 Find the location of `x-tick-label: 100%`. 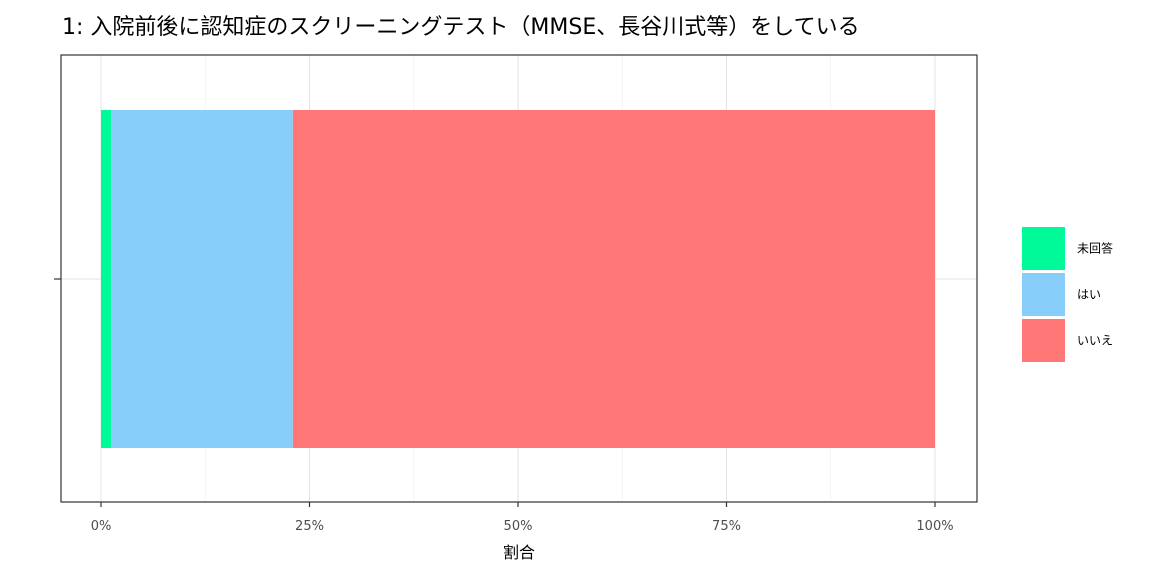

x-tick-label: 100% is located at coordinates (934, 526).